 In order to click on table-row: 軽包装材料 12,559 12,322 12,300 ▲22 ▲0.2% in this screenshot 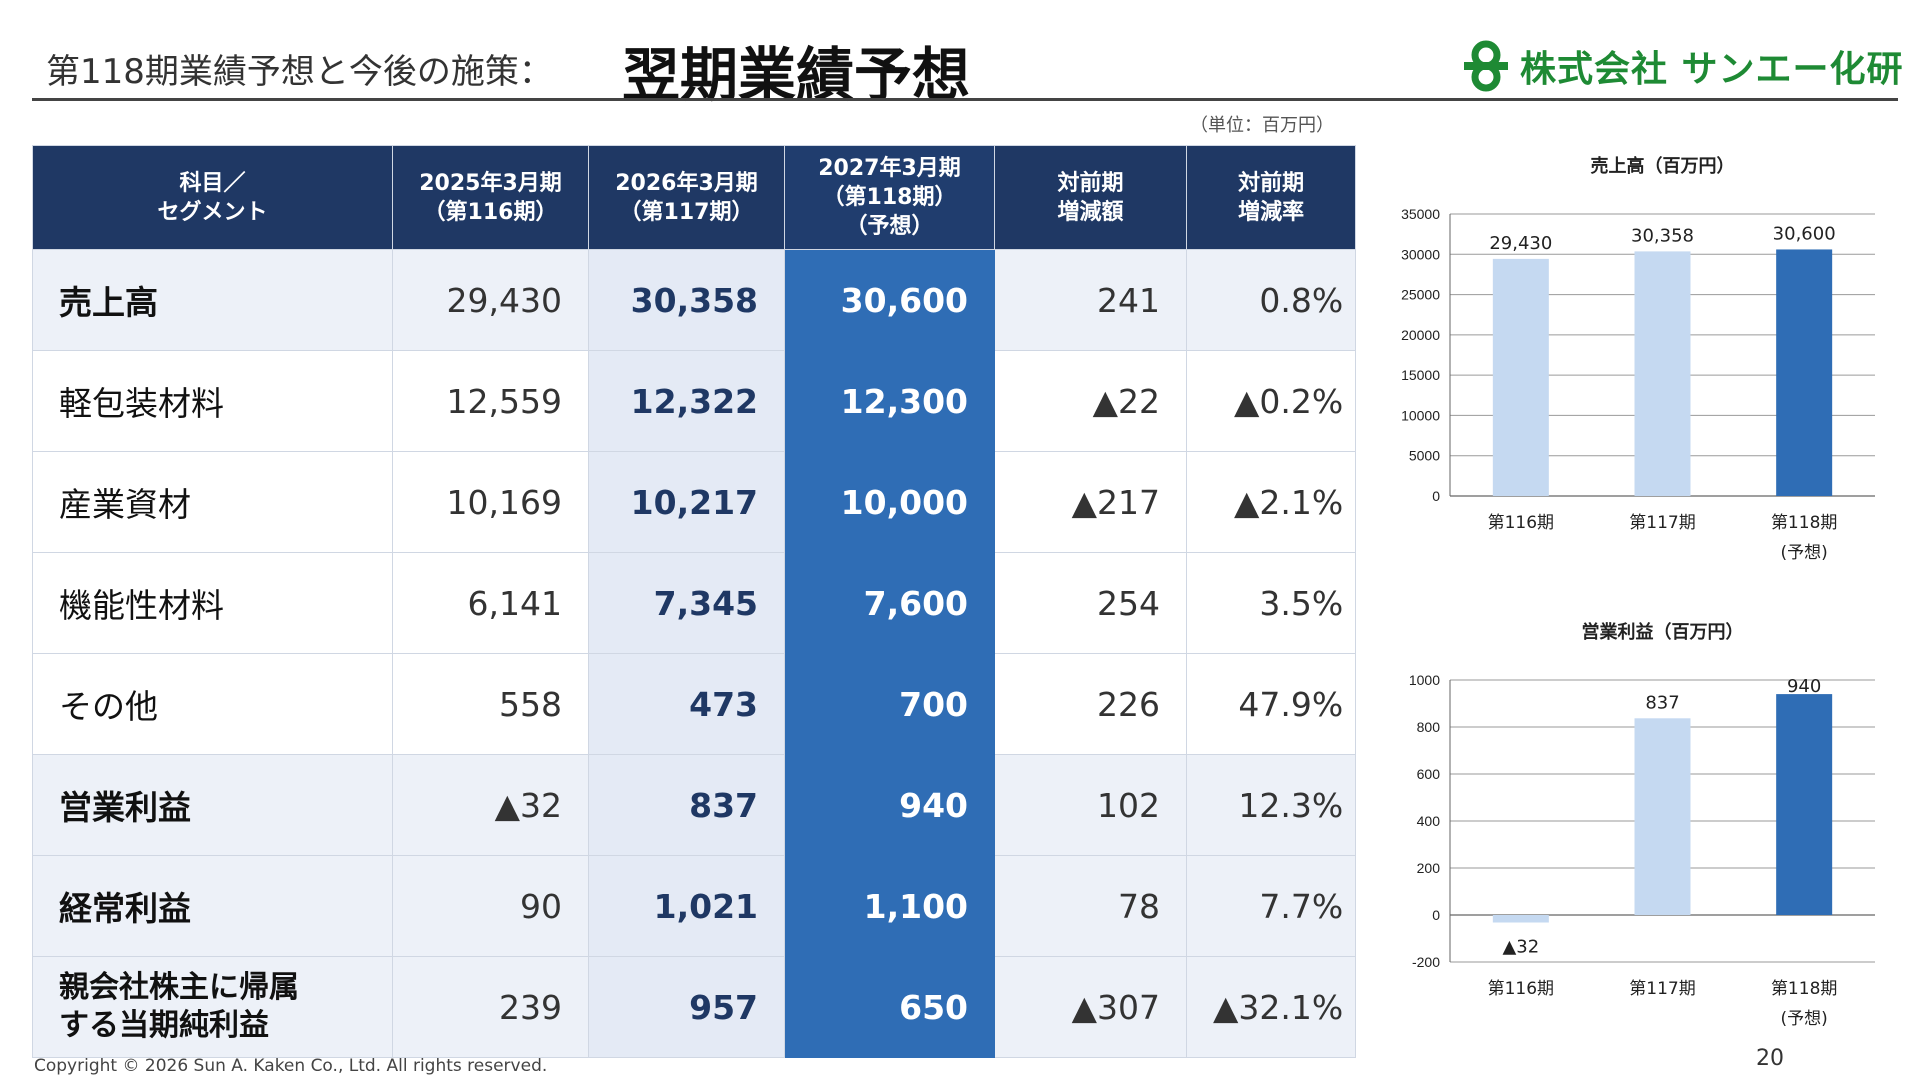, I will do `click(694, 401)`.